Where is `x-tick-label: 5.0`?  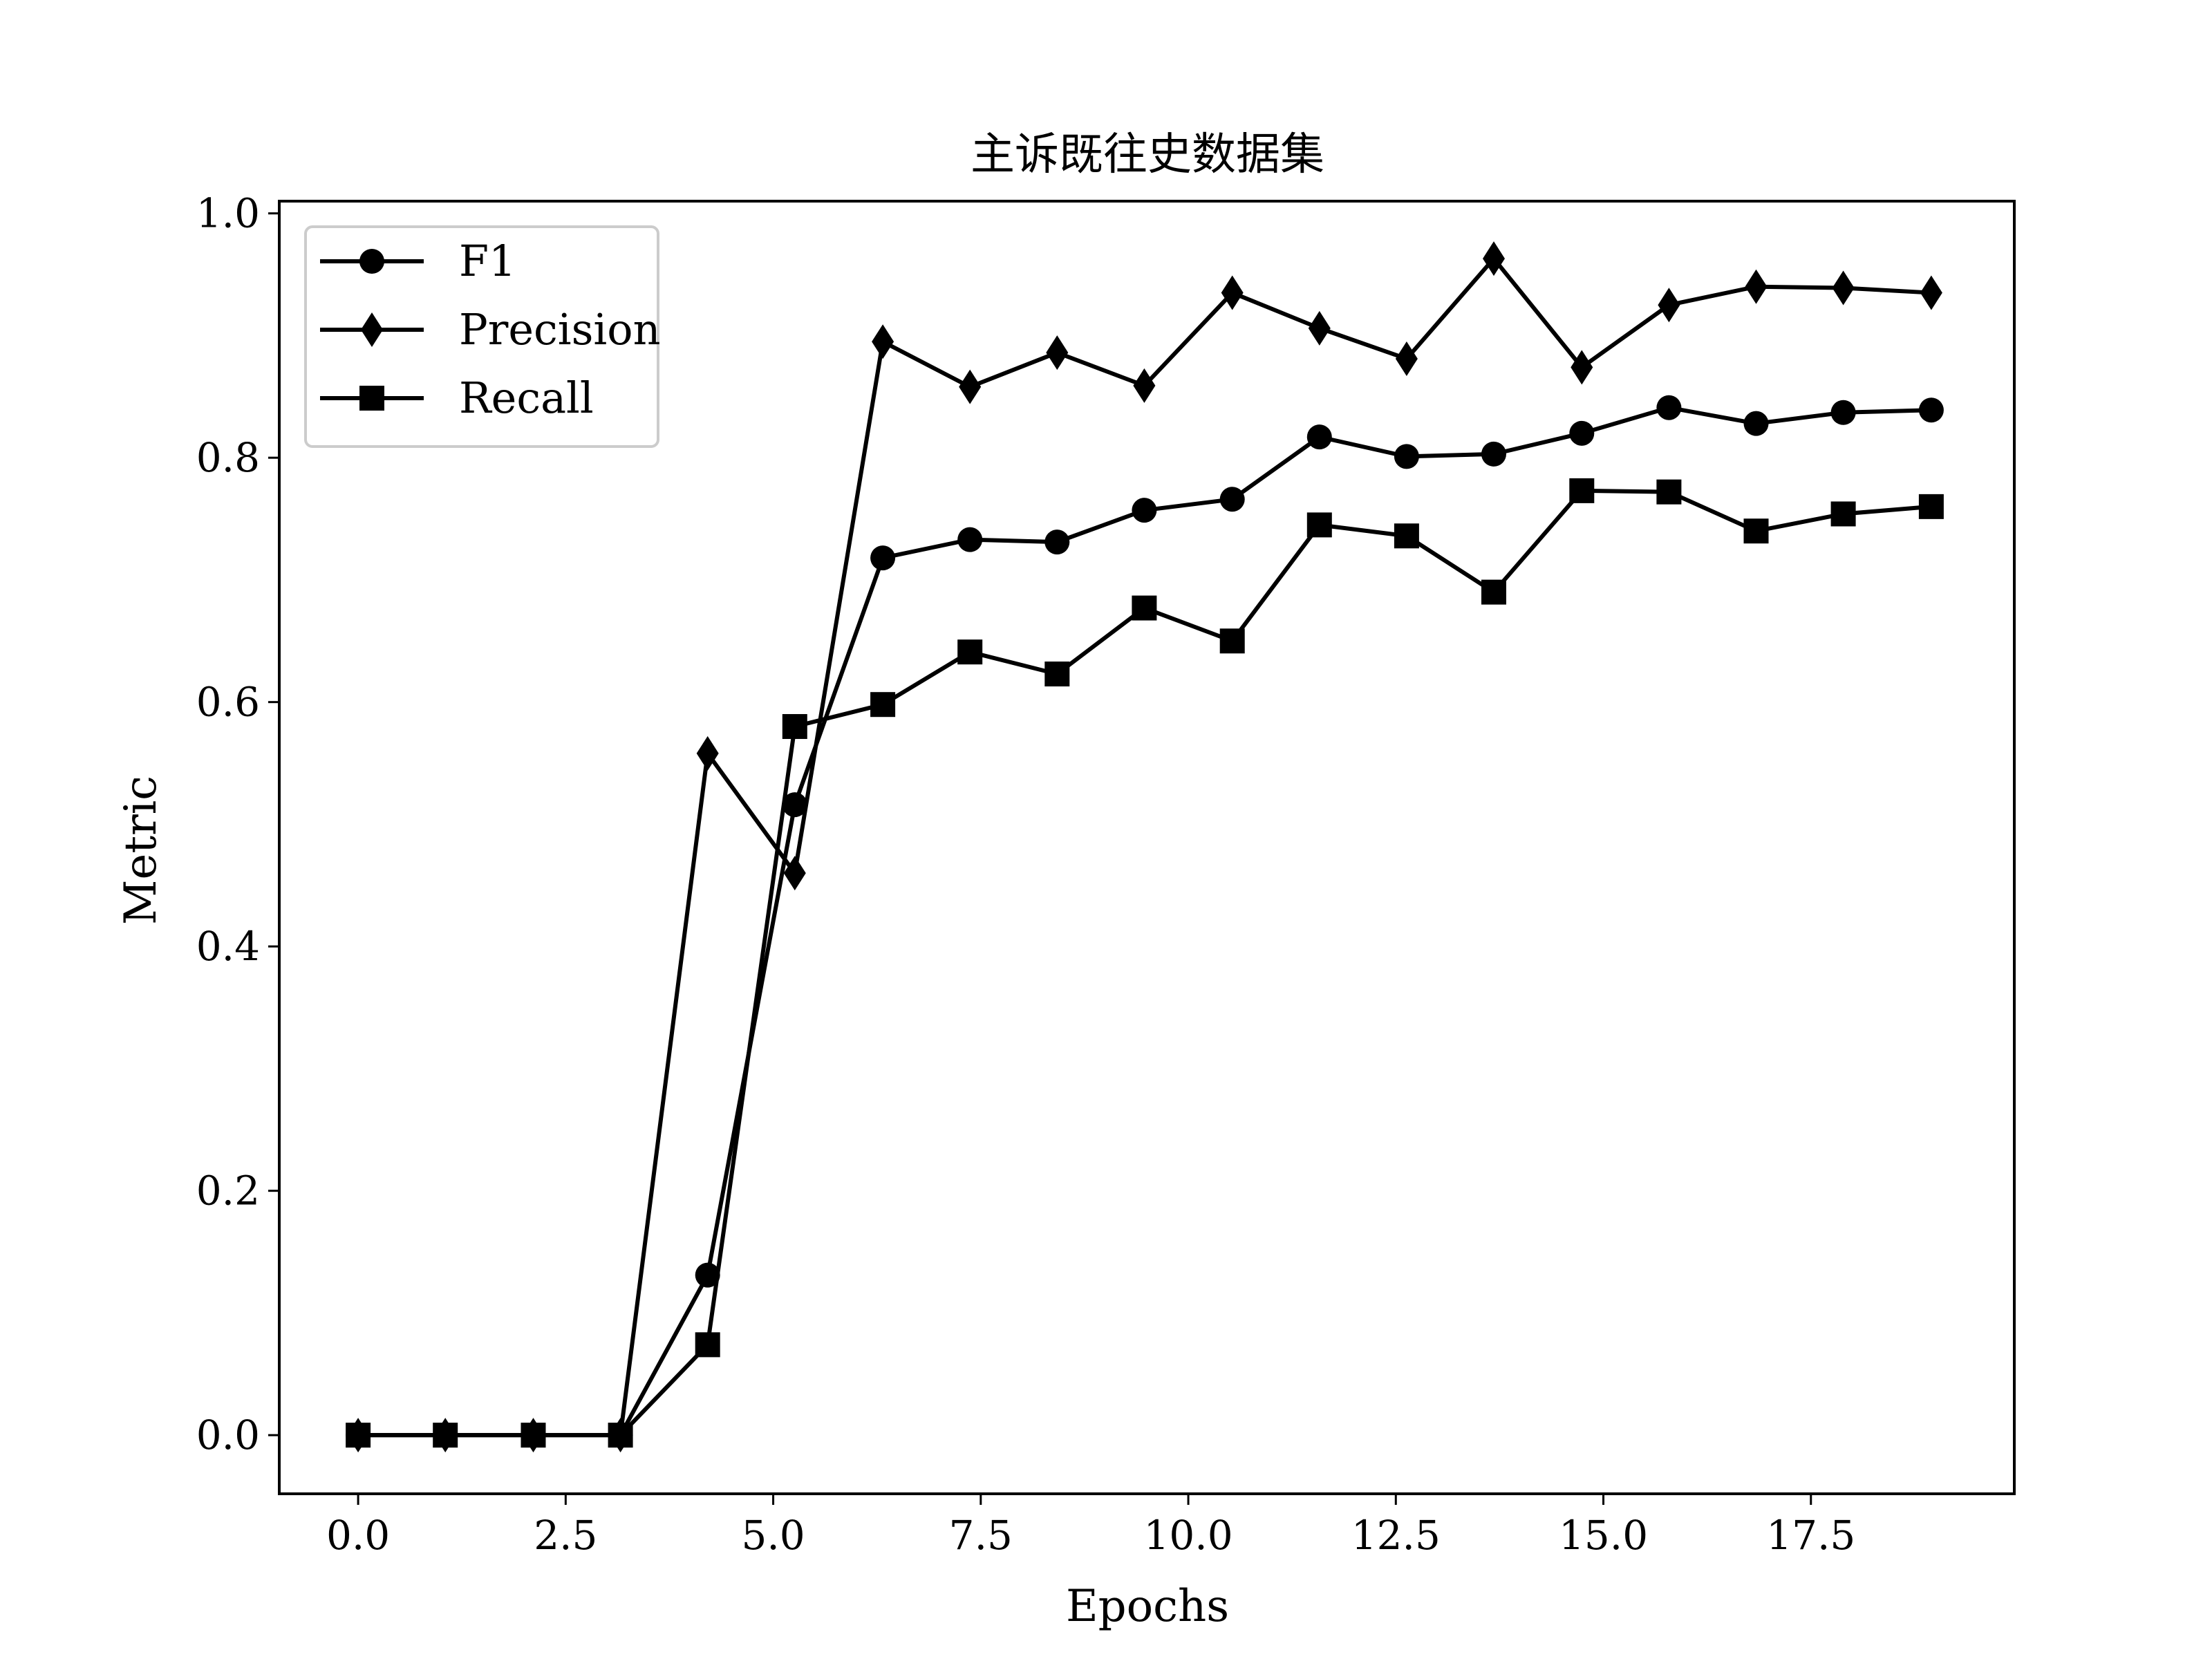 x-tick-label: 5.0 is located at coordinates (773, 1535).